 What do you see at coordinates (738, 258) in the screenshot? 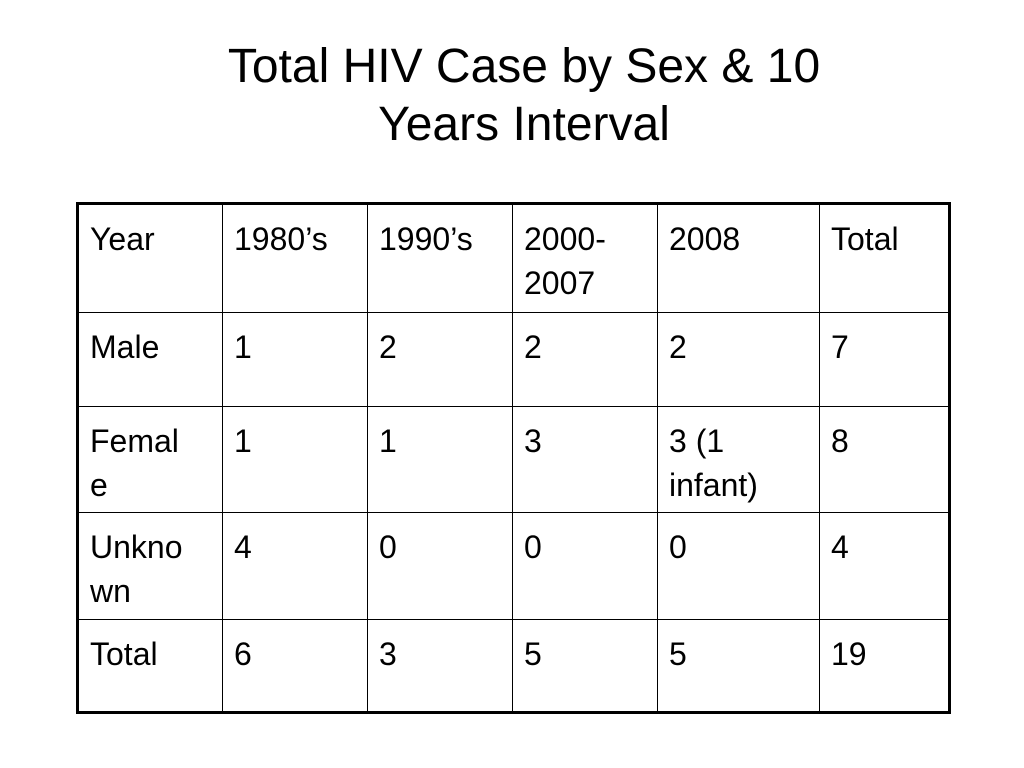
I see `header-cell-2008: 2008` at bounding box center [738, 258].